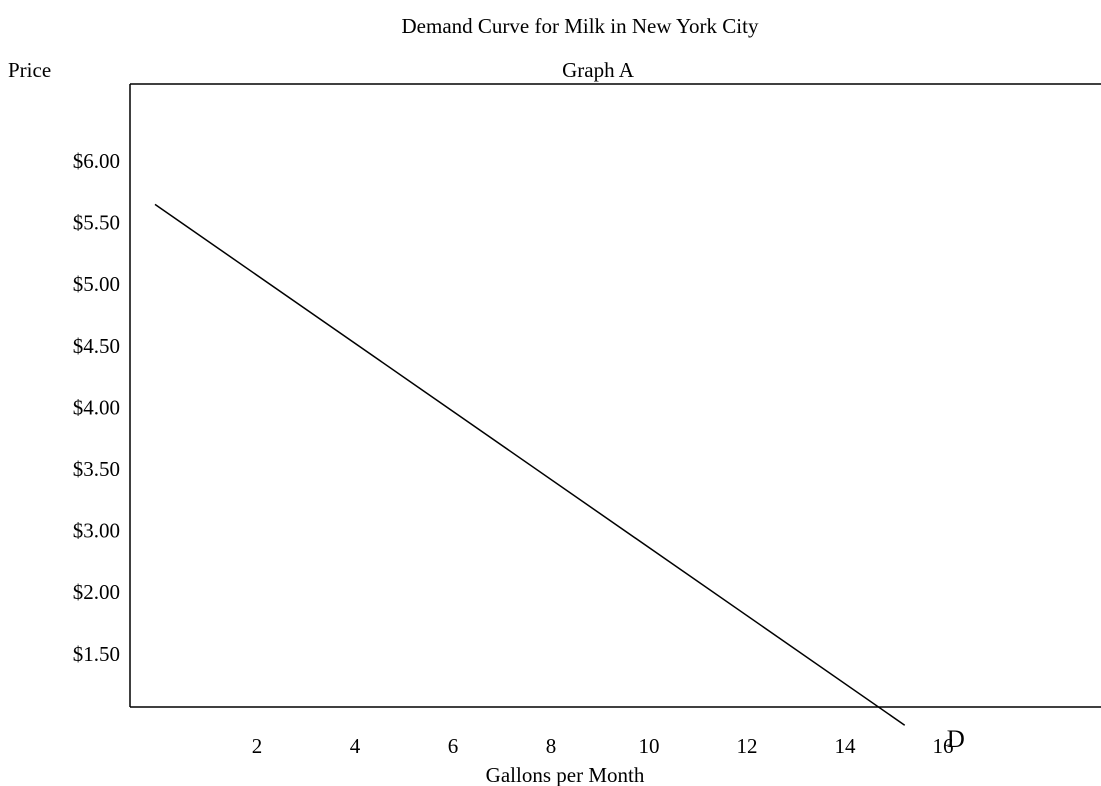  Describe the element at coordinates (96, 223) in the screenshot. I see `y-tick-label: $5.50` at that location.